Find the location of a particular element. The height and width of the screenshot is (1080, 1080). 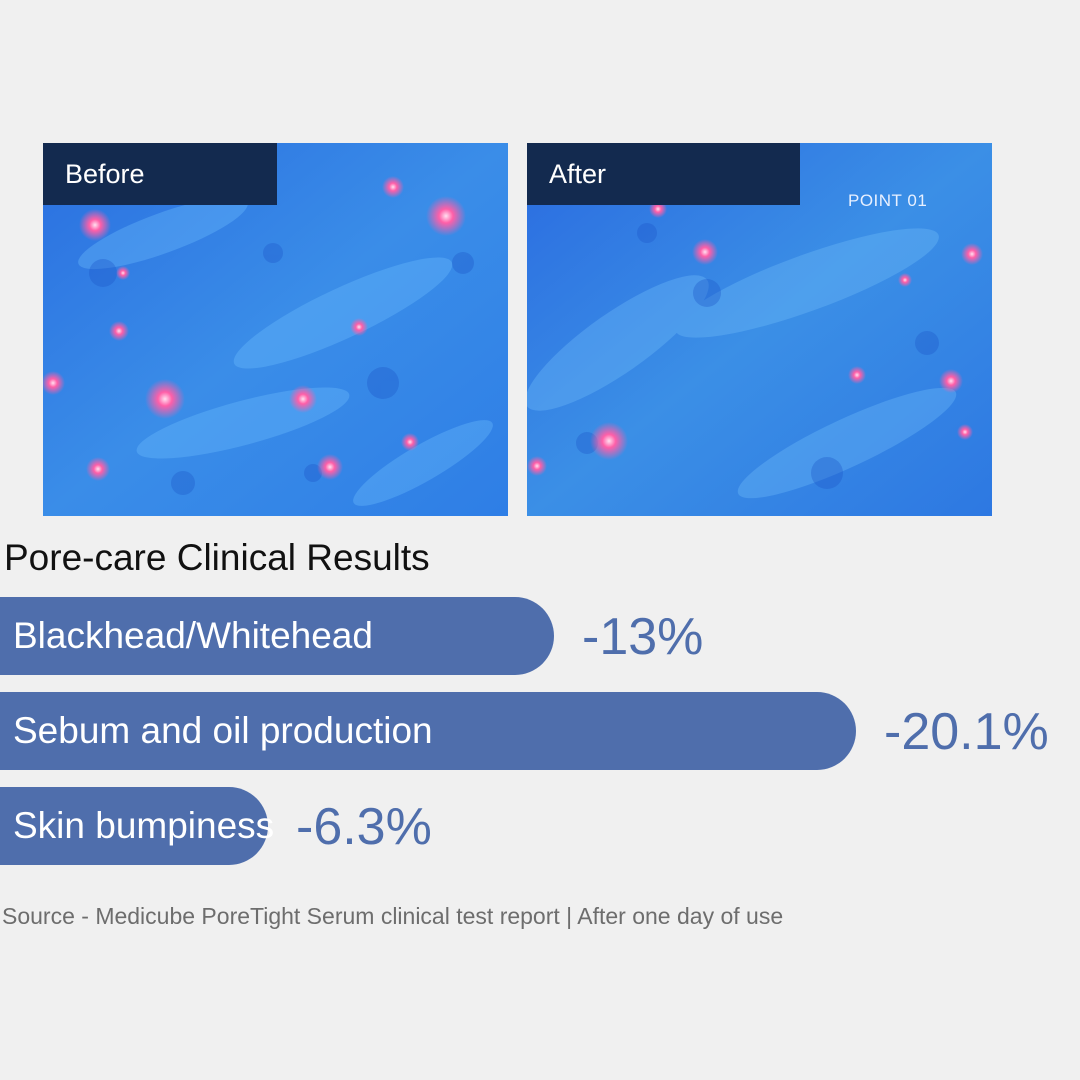

bar-category-label: Blackhead/Whitehead is located at coordinates (193, 635).